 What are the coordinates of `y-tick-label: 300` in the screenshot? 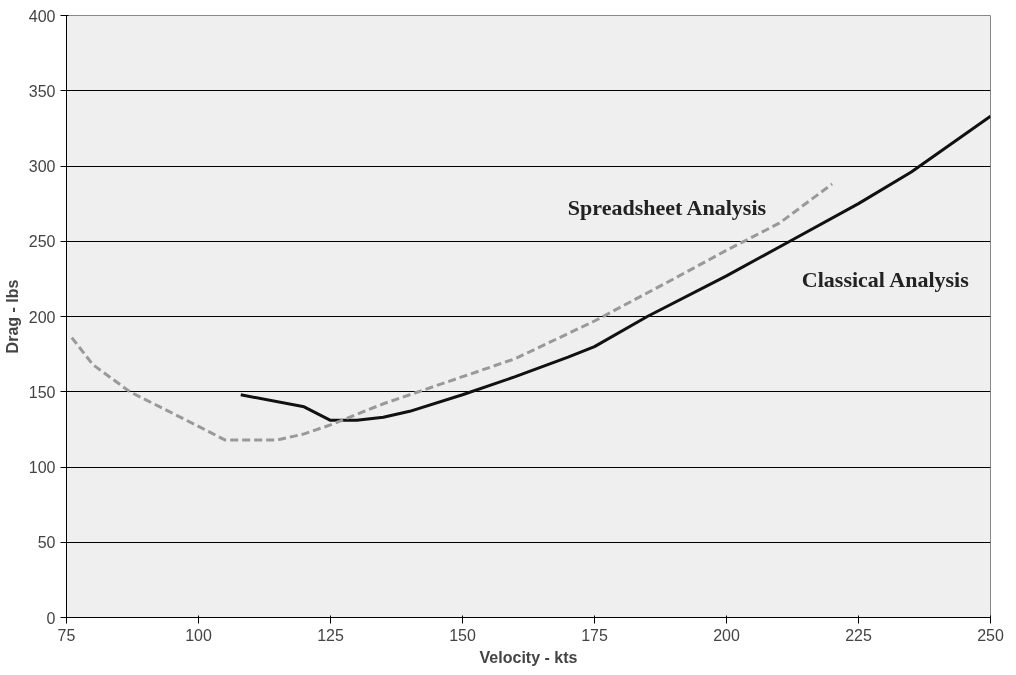 It's located at (42, 166).